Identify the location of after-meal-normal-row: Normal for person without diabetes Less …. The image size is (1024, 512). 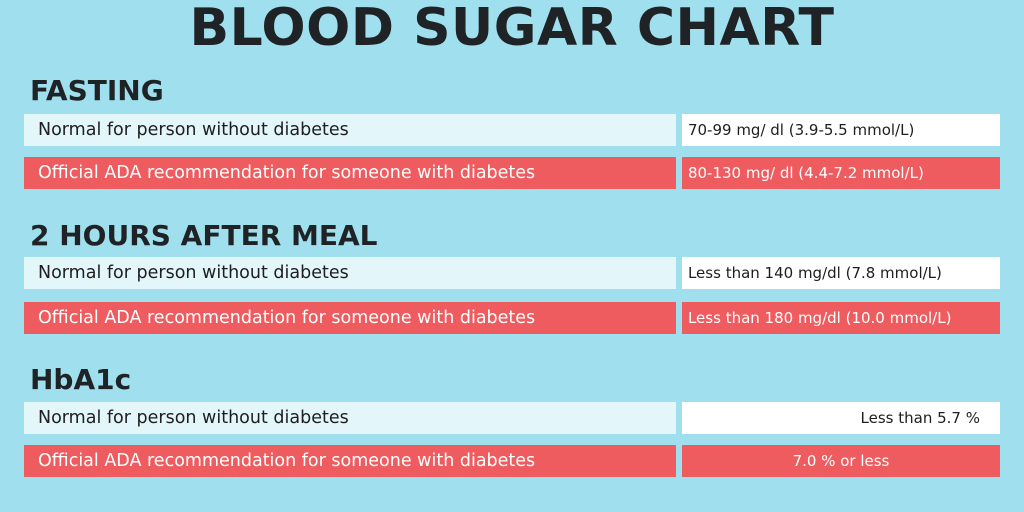
(512, 273).